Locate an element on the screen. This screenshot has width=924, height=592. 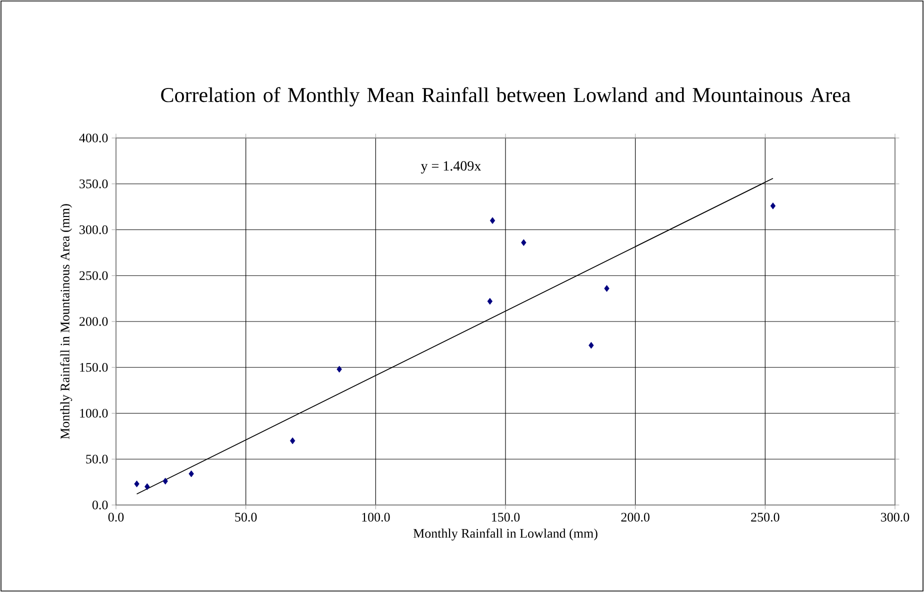
x-tick-label: 0.0 is located at coordinates (116, 517).